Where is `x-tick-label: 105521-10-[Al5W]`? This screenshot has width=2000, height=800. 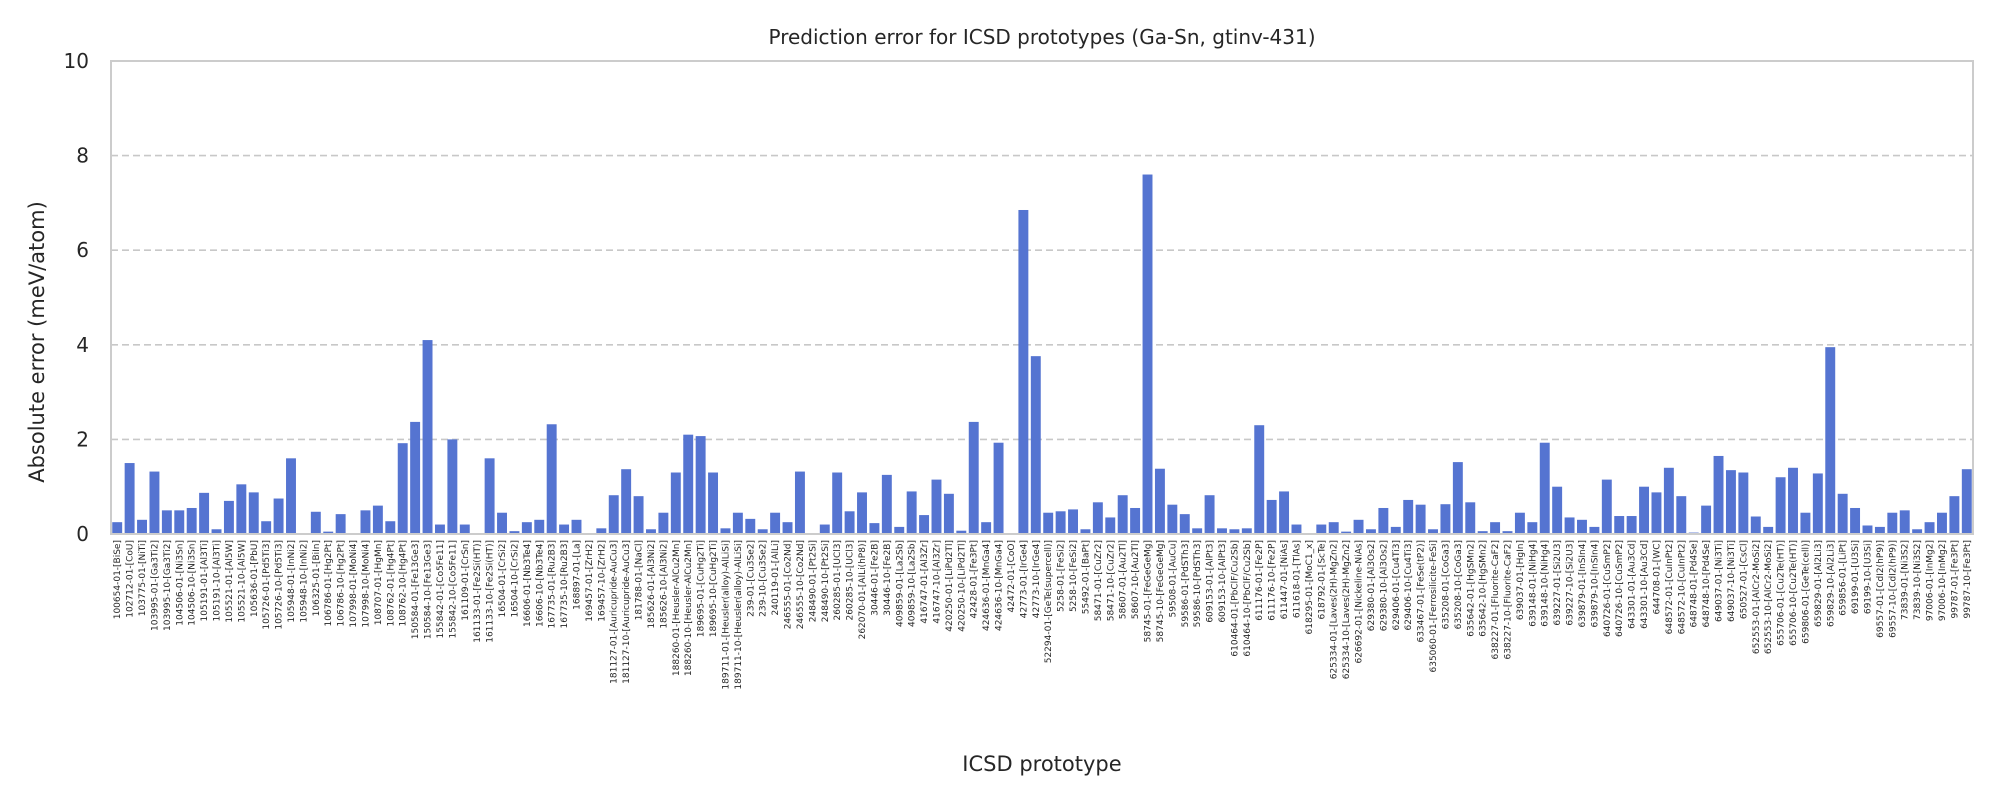
x-tick-label: 105521-10-[Al5W] is located at coordinates (242, 581).